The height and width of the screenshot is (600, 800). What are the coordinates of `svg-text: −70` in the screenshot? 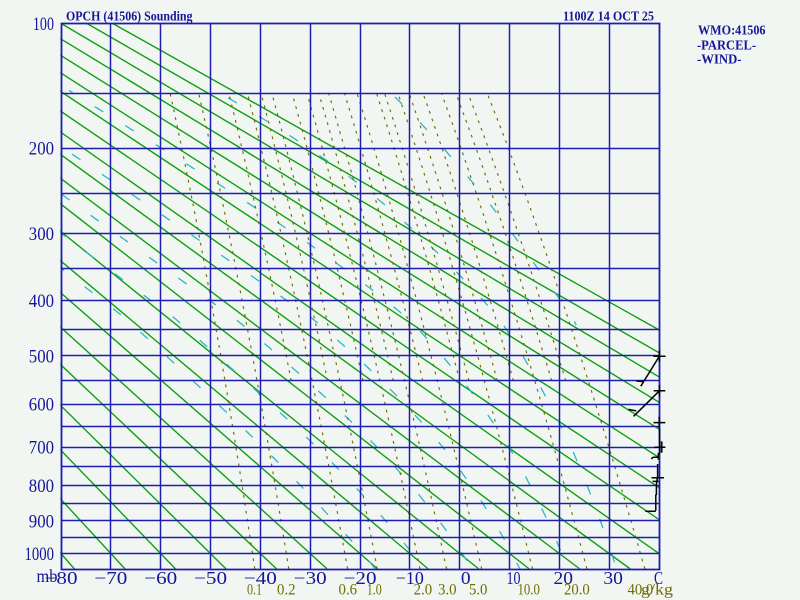 It's located at (110, 578).